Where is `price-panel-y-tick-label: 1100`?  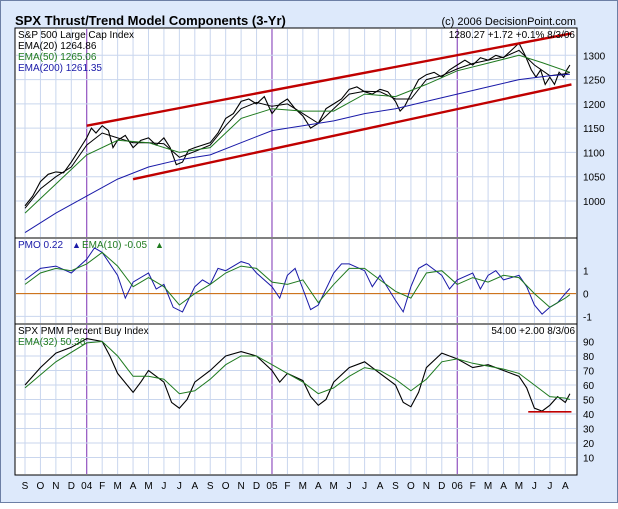 price-panel-y-tick-label: 1100 is located at coordinates (594, 153).